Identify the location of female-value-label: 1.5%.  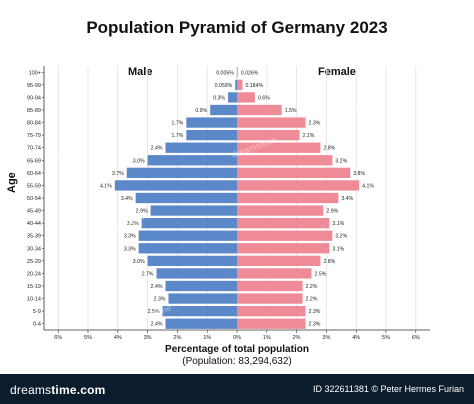
(291, 111).